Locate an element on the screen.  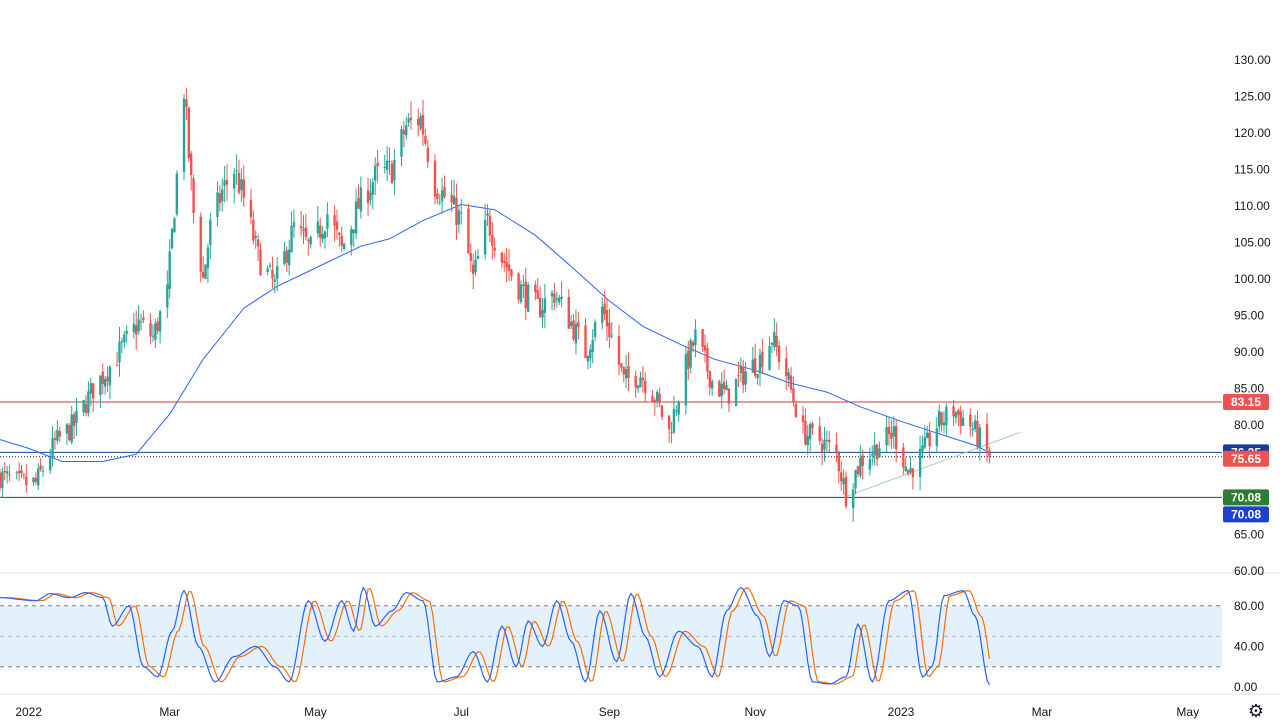
y-tick-label: 95.00 is located at coordinates (1249, 316).